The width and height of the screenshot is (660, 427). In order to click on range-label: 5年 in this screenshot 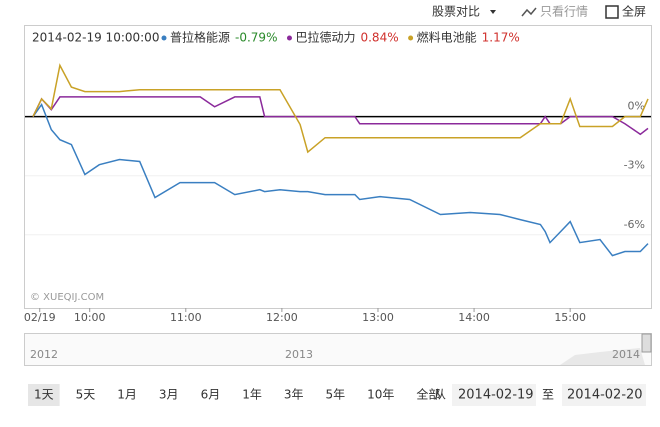, I will do `click(335, 395)`.